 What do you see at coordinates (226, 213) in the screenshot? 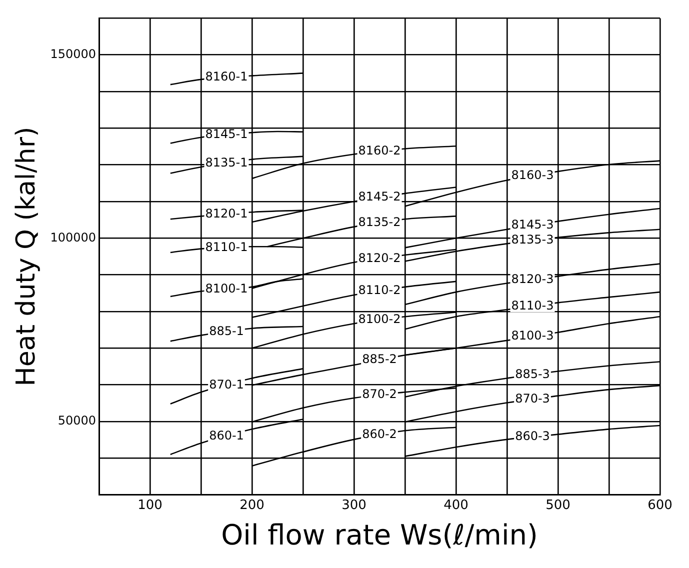
I see `series-label: 8120-1` at bounding box center [226, 213].